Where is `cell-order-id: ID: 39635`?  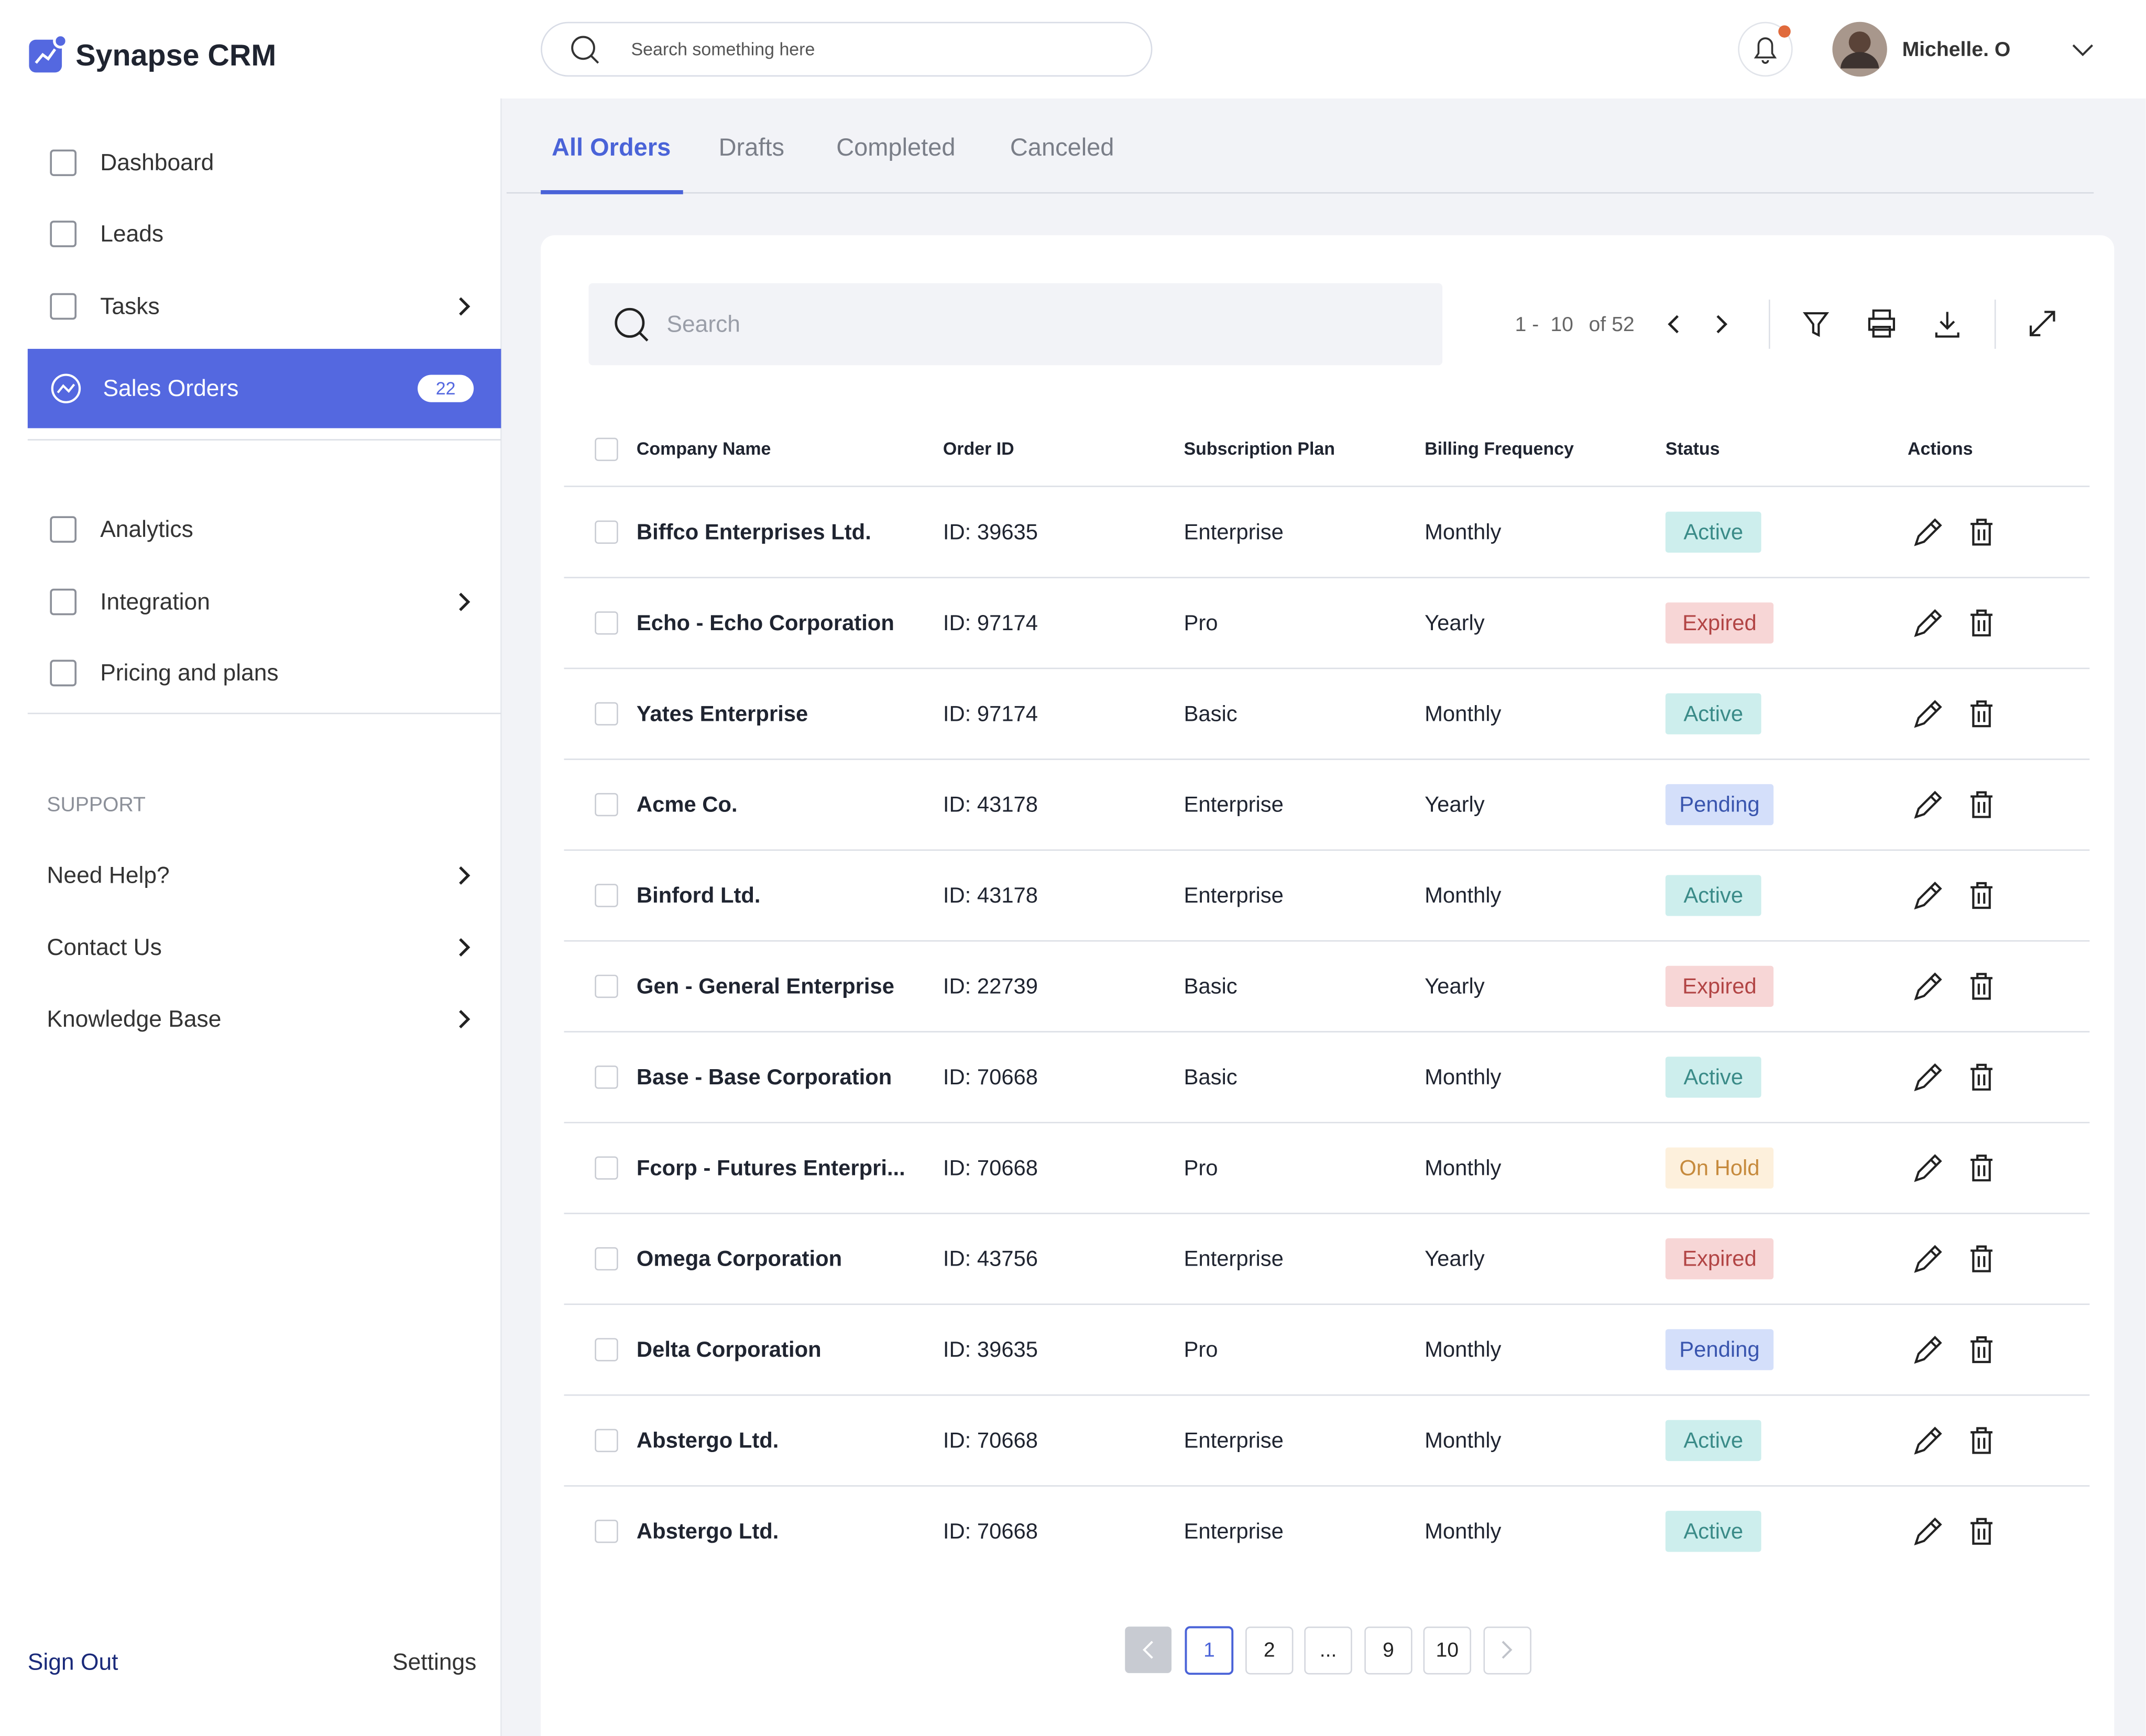
cell-order-id: ID: 39635 is located at coordinates (990, 1349).